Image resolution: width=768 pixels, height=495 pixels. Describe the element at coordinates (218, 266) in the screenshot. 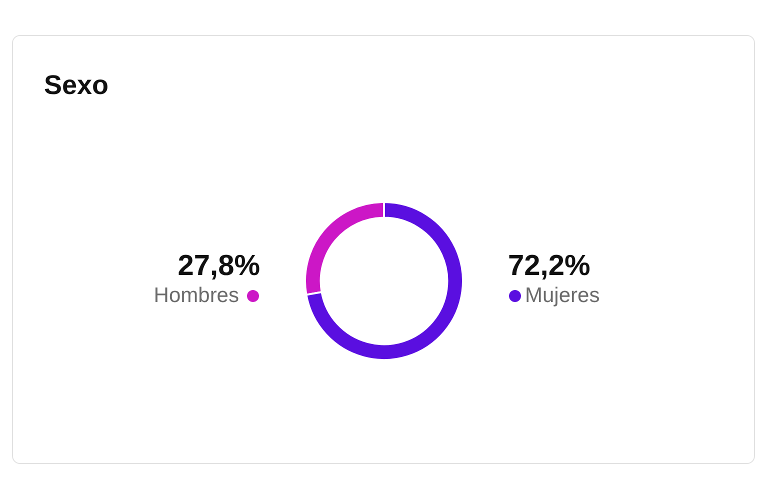

I see `data-label: 27,8%` at that location.